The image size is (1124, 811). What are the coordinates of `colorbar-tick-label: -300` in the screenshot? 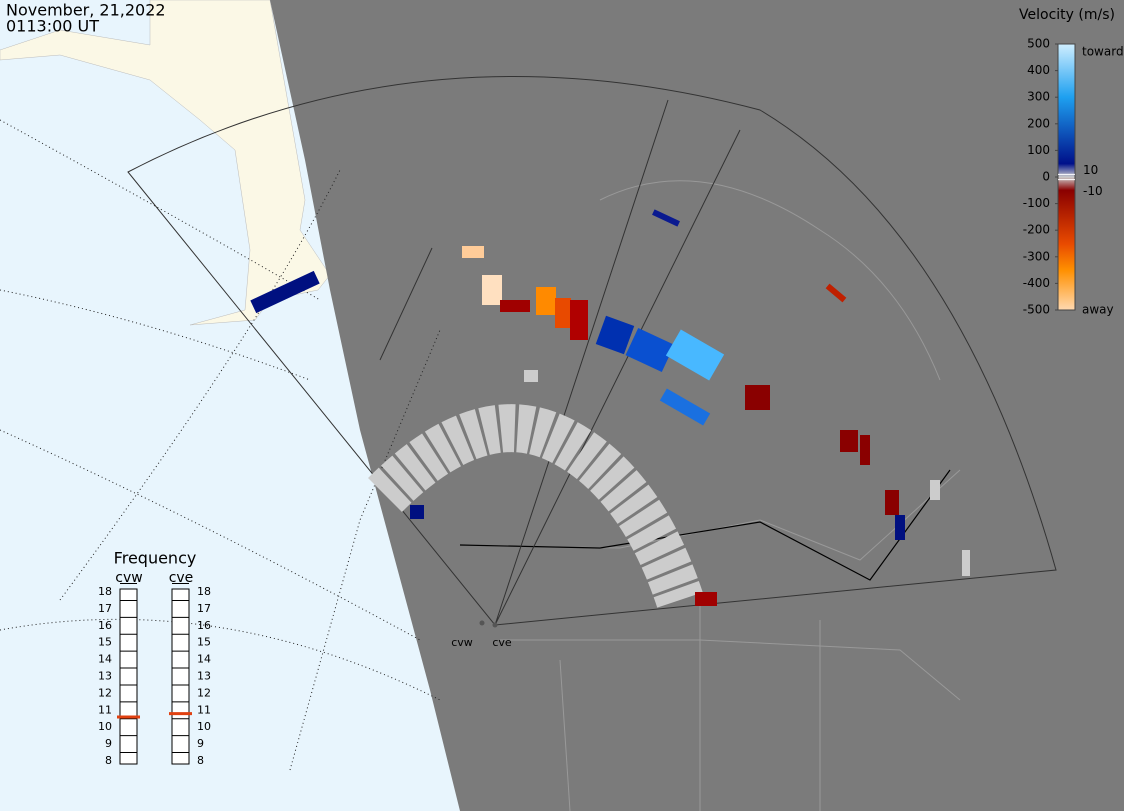 It's located at (1036, 256).